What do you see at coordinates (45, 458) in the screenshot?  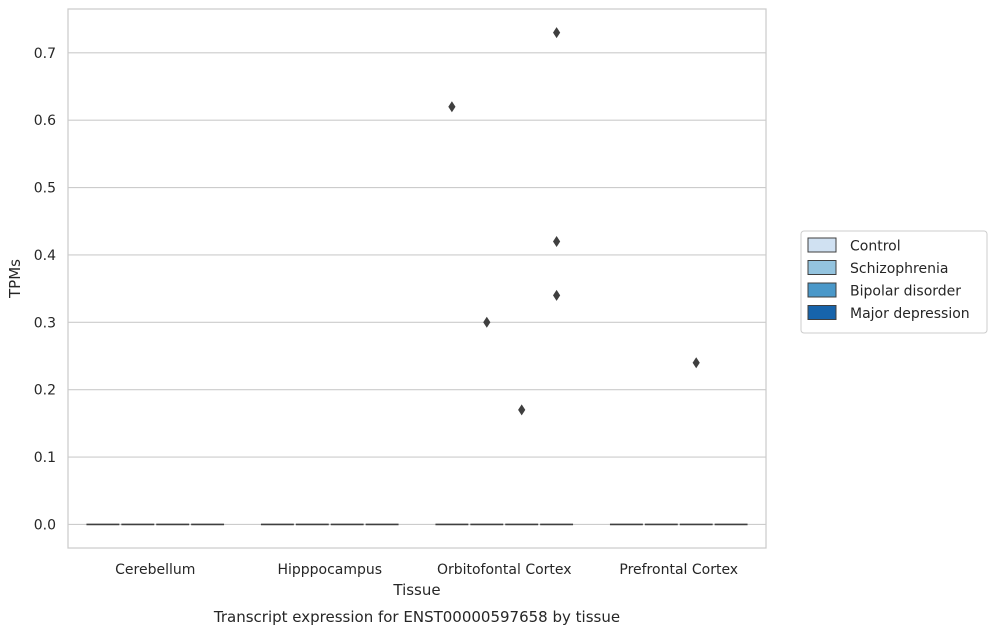 I see `y-tick-label: 0.1` at bounding box center [45, 458].